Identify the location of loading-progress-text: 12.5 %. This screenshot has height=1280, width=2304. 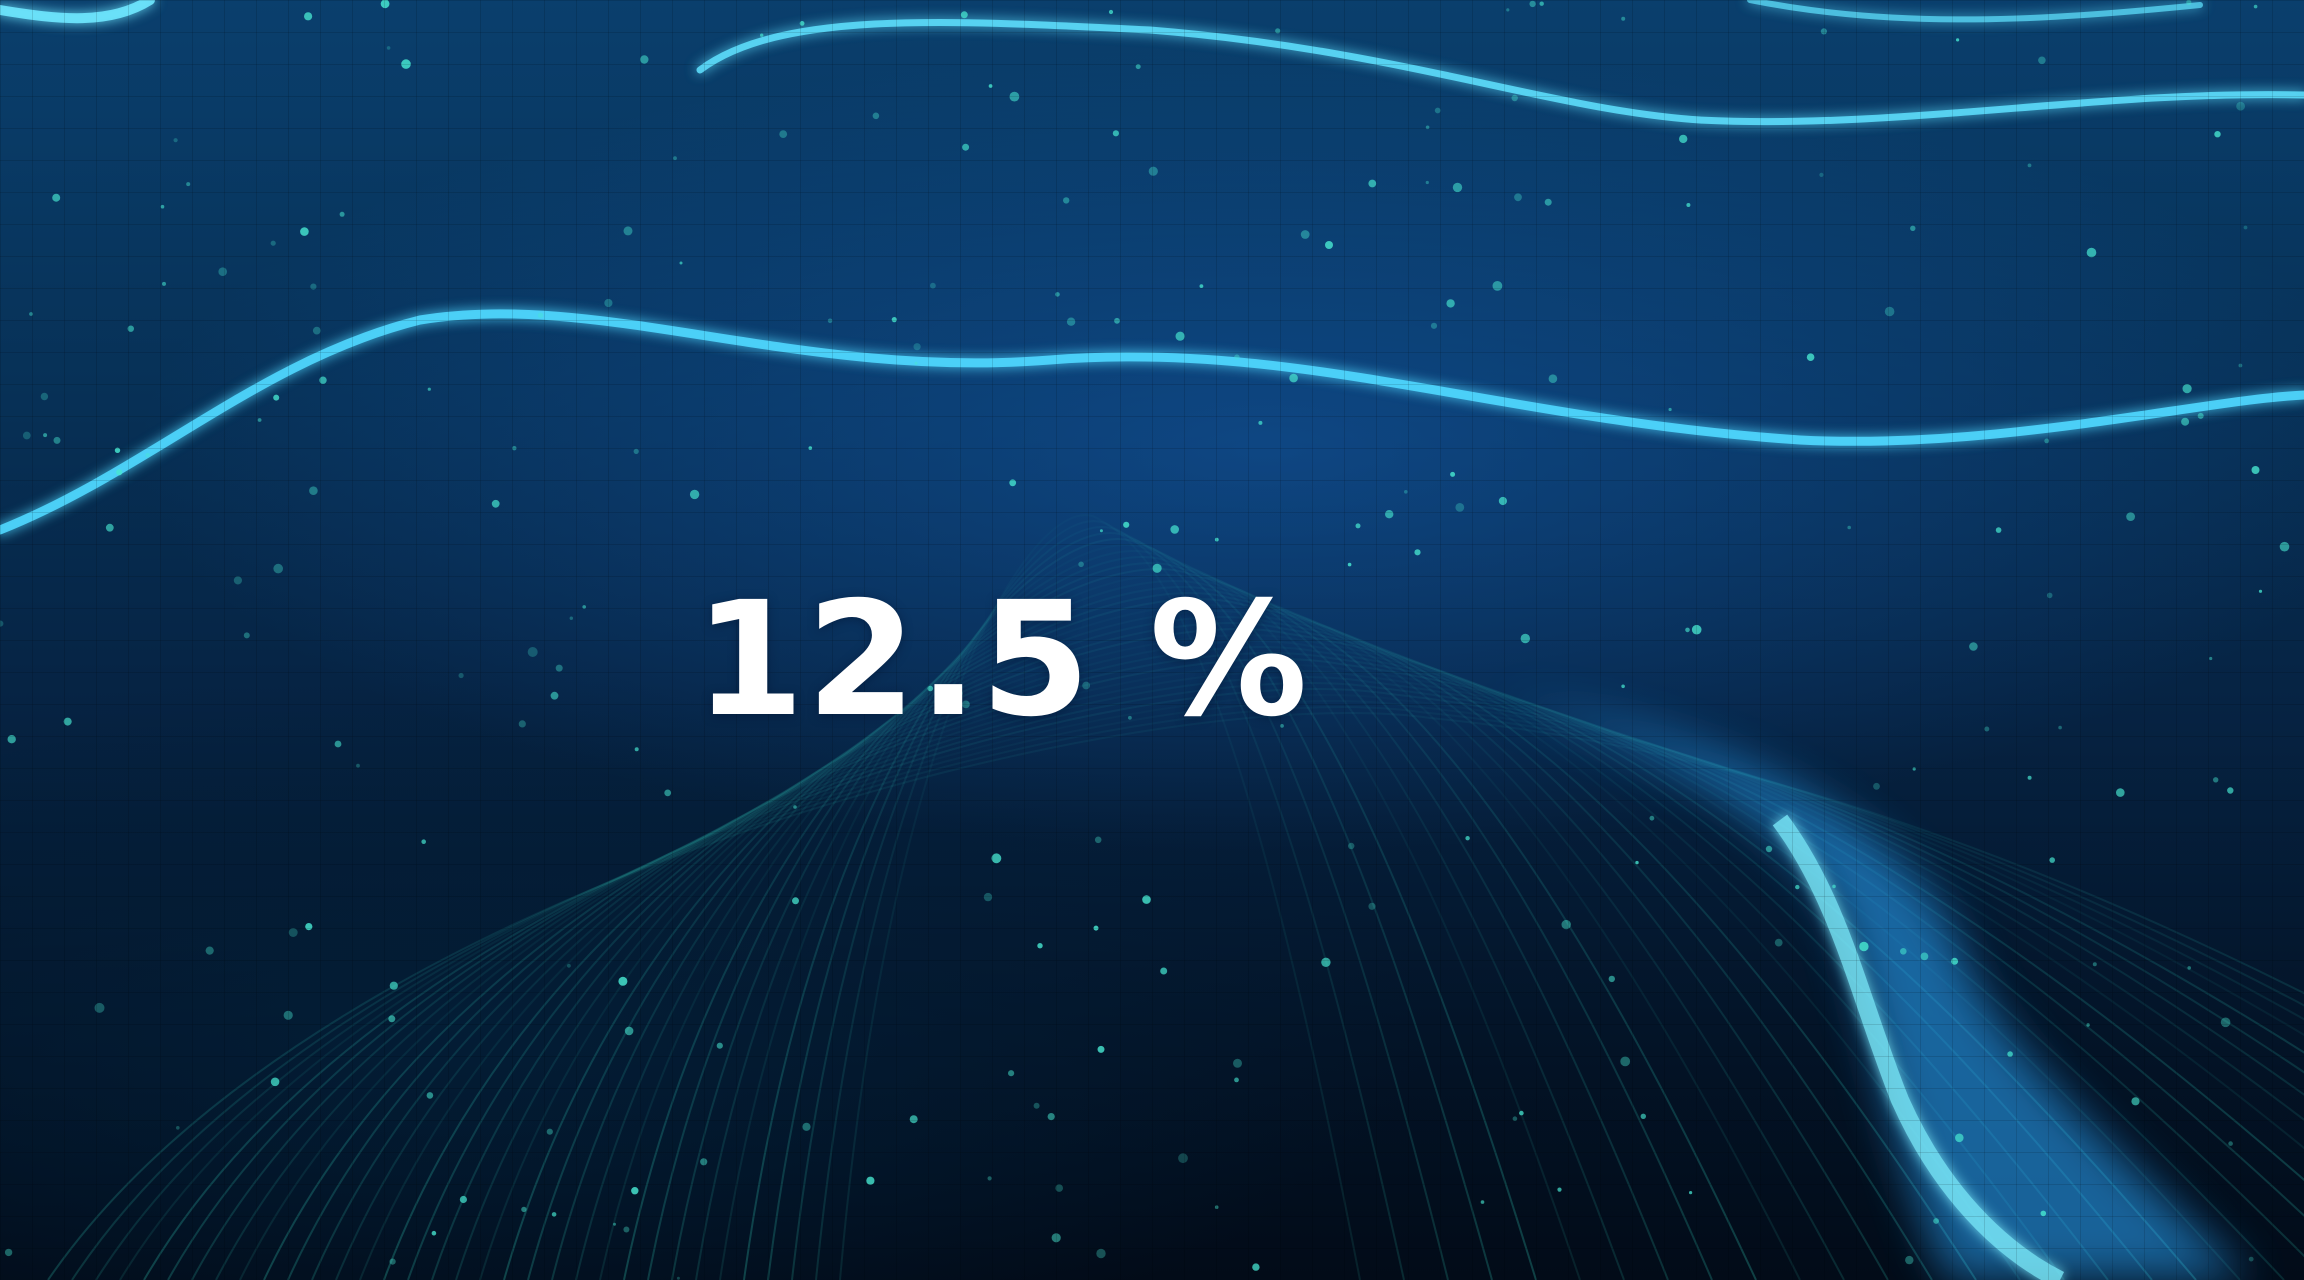
(1002, 660).